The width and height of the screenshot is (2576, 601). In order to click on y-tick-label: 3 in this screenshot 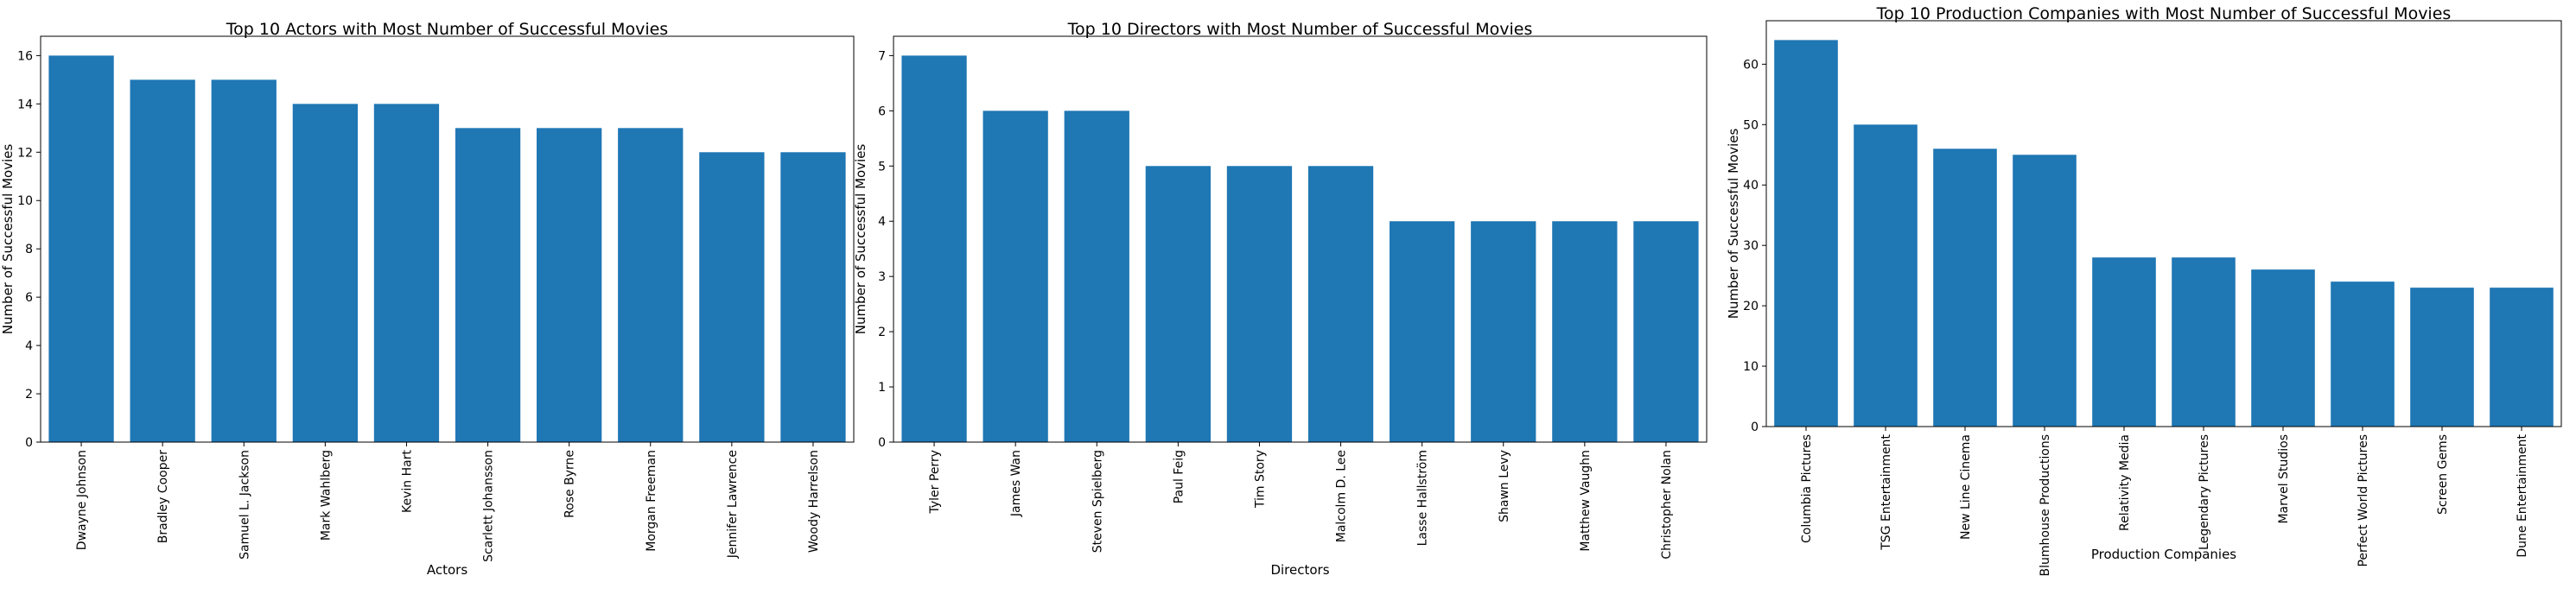, I will do `click(882, 277)`.